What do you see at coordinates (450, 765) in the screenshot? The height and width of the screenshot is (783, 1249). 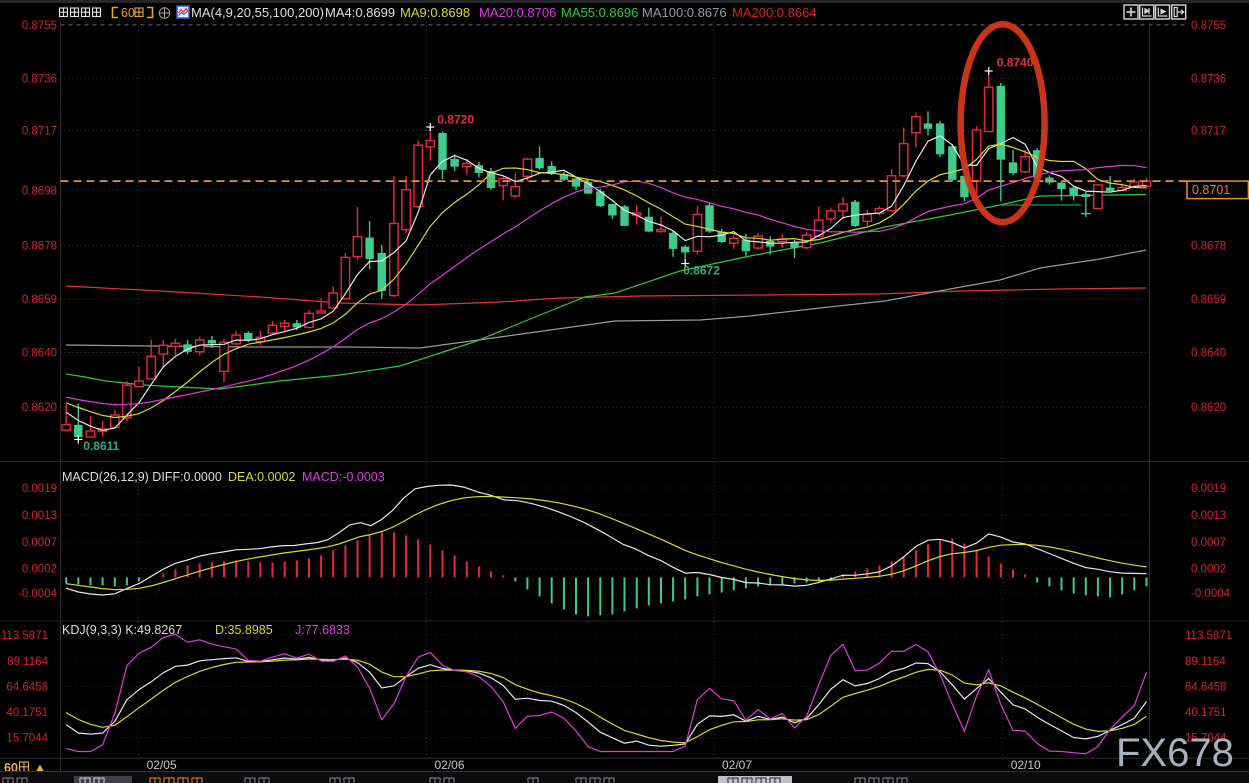 I see `svg-text: 02/06` at bounding box center [450, 765].